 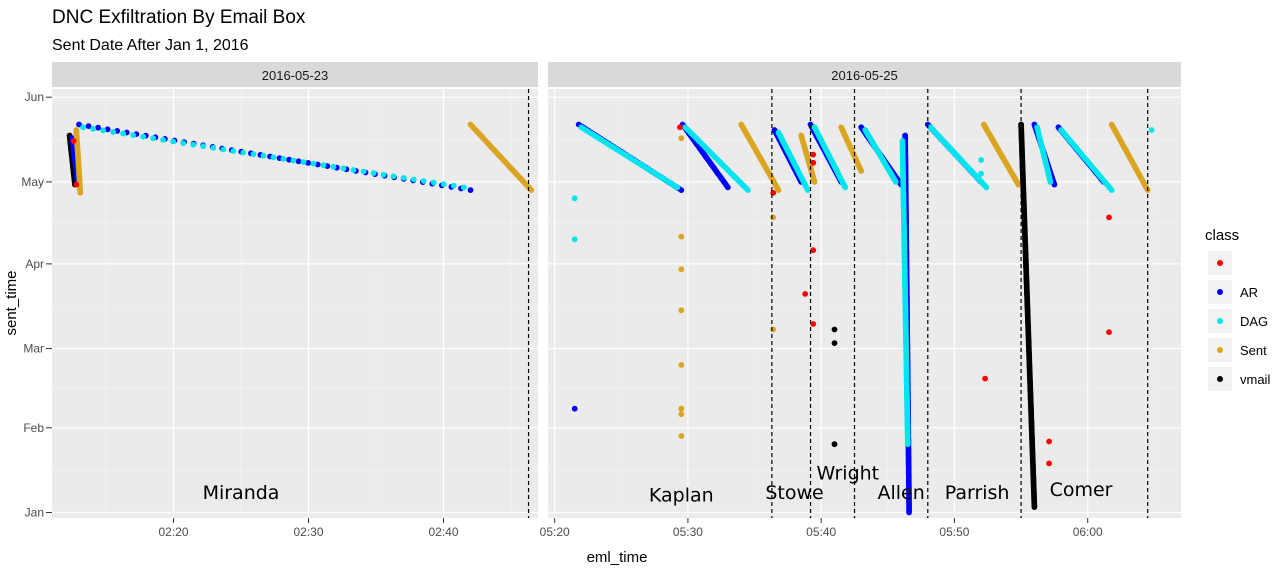 What do you see at coordinates (821, 532) in the screenshot?
I see `x-tick-label: 05:40` at bounding box center [821, 532].